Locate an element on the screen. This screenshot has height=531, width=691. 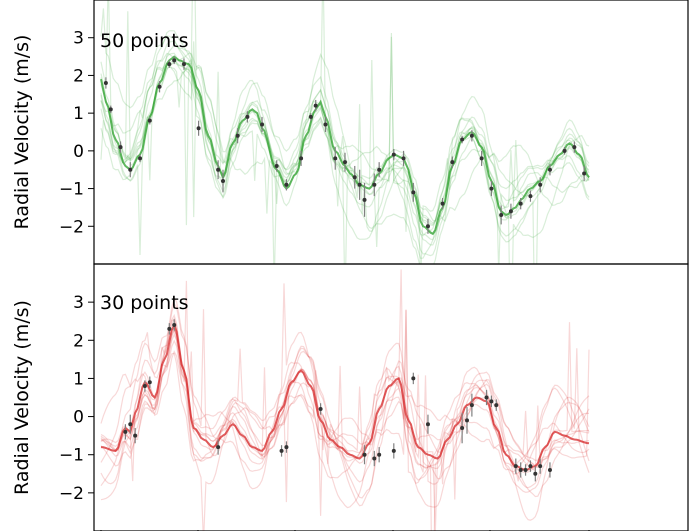
y-ticks-30: −2 −1 0 1 2 3 is located at coordinates (76, 398).